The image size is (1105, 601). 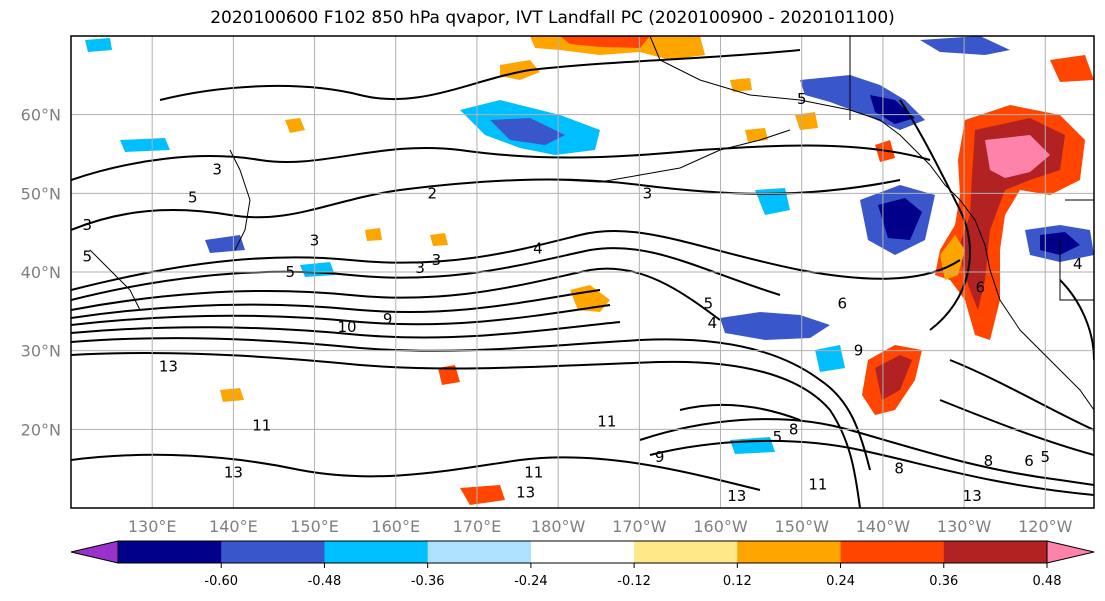 I want to click on lon-tick-label: 160°W, so click(x=720, y=526).